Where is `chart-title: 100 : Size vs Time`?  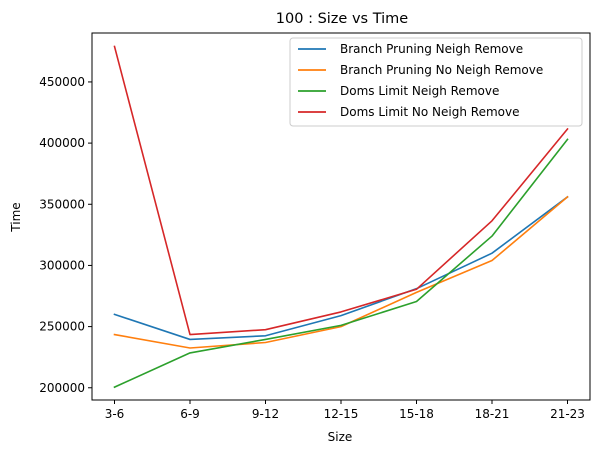
chart-title: 100 : Size vs Time is located at coordinates (342, 19).